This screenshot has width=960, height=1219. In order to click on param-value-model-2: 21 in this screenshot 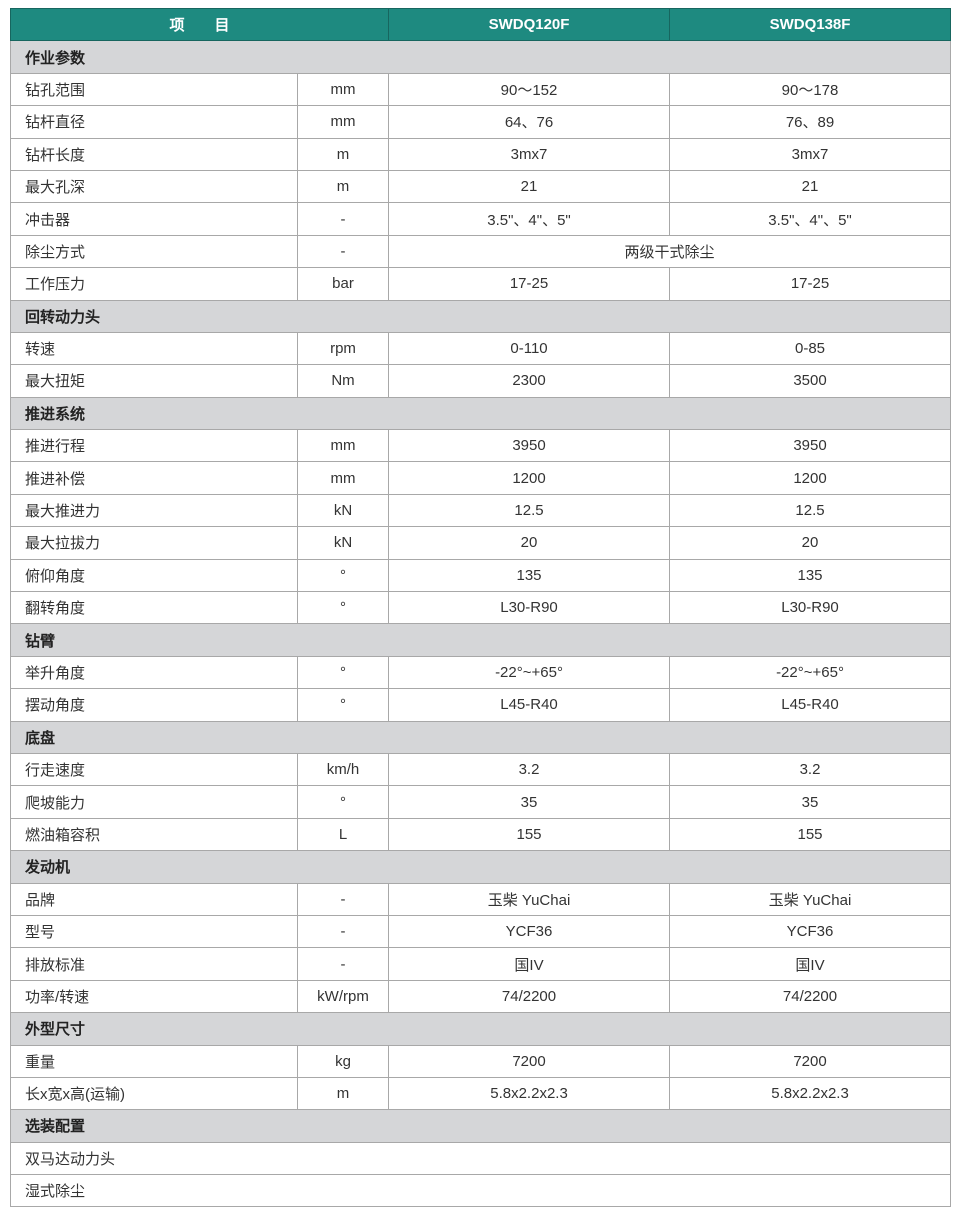, I will do `click(810, 186)`.